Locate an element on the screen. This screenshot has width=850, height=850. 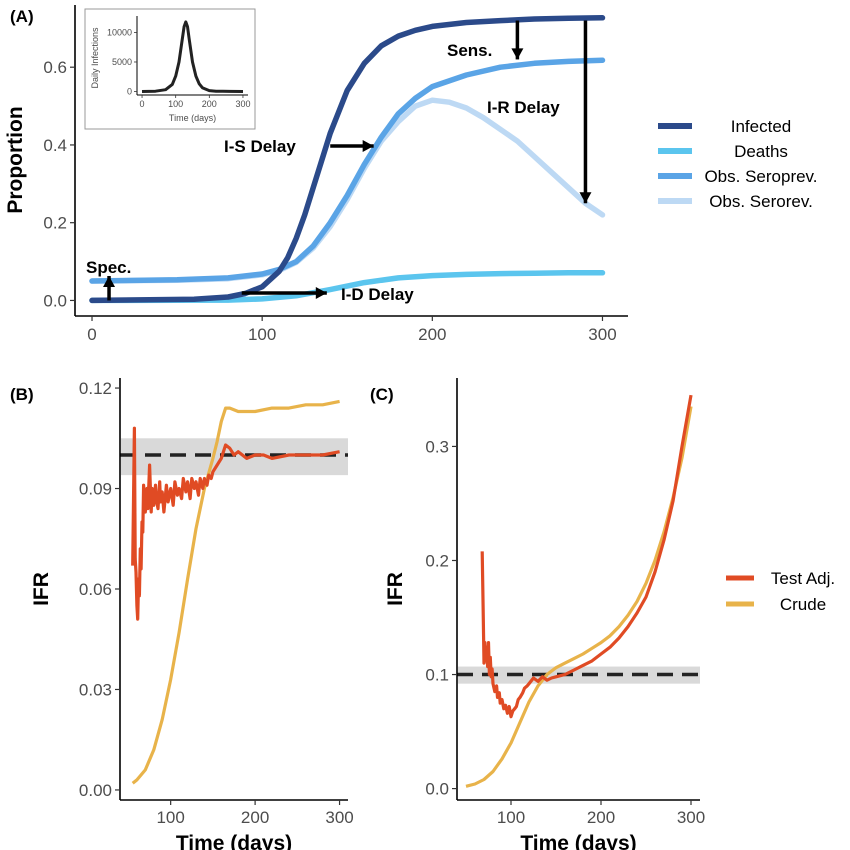
panel-a-series-deaths is located at coordinates (347, 287).